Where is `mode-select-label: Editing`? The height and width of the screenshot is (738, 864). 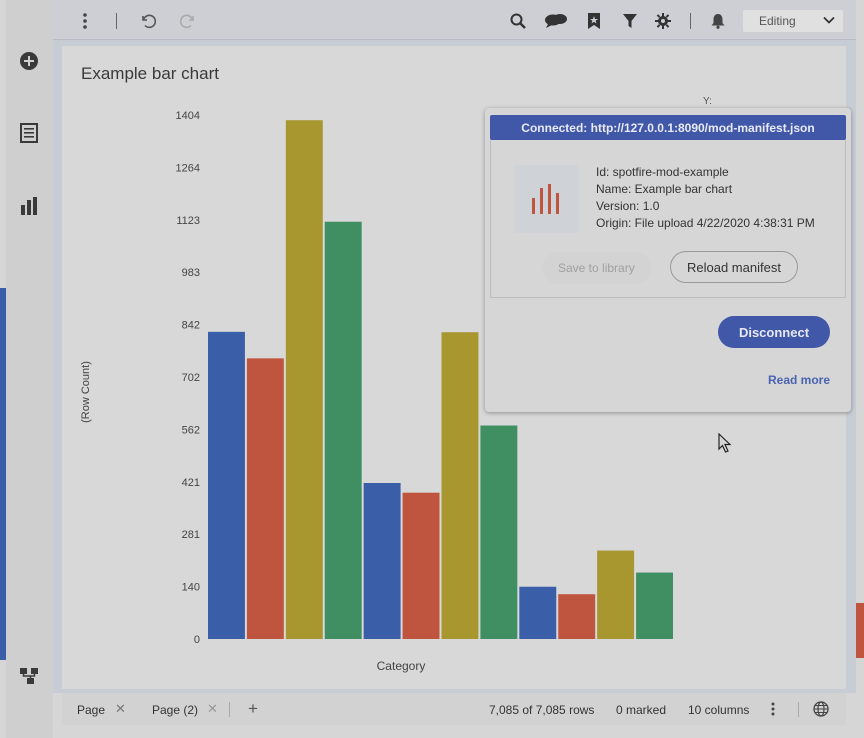 mode-select-label: Editing is located at coordinates (777, 21).